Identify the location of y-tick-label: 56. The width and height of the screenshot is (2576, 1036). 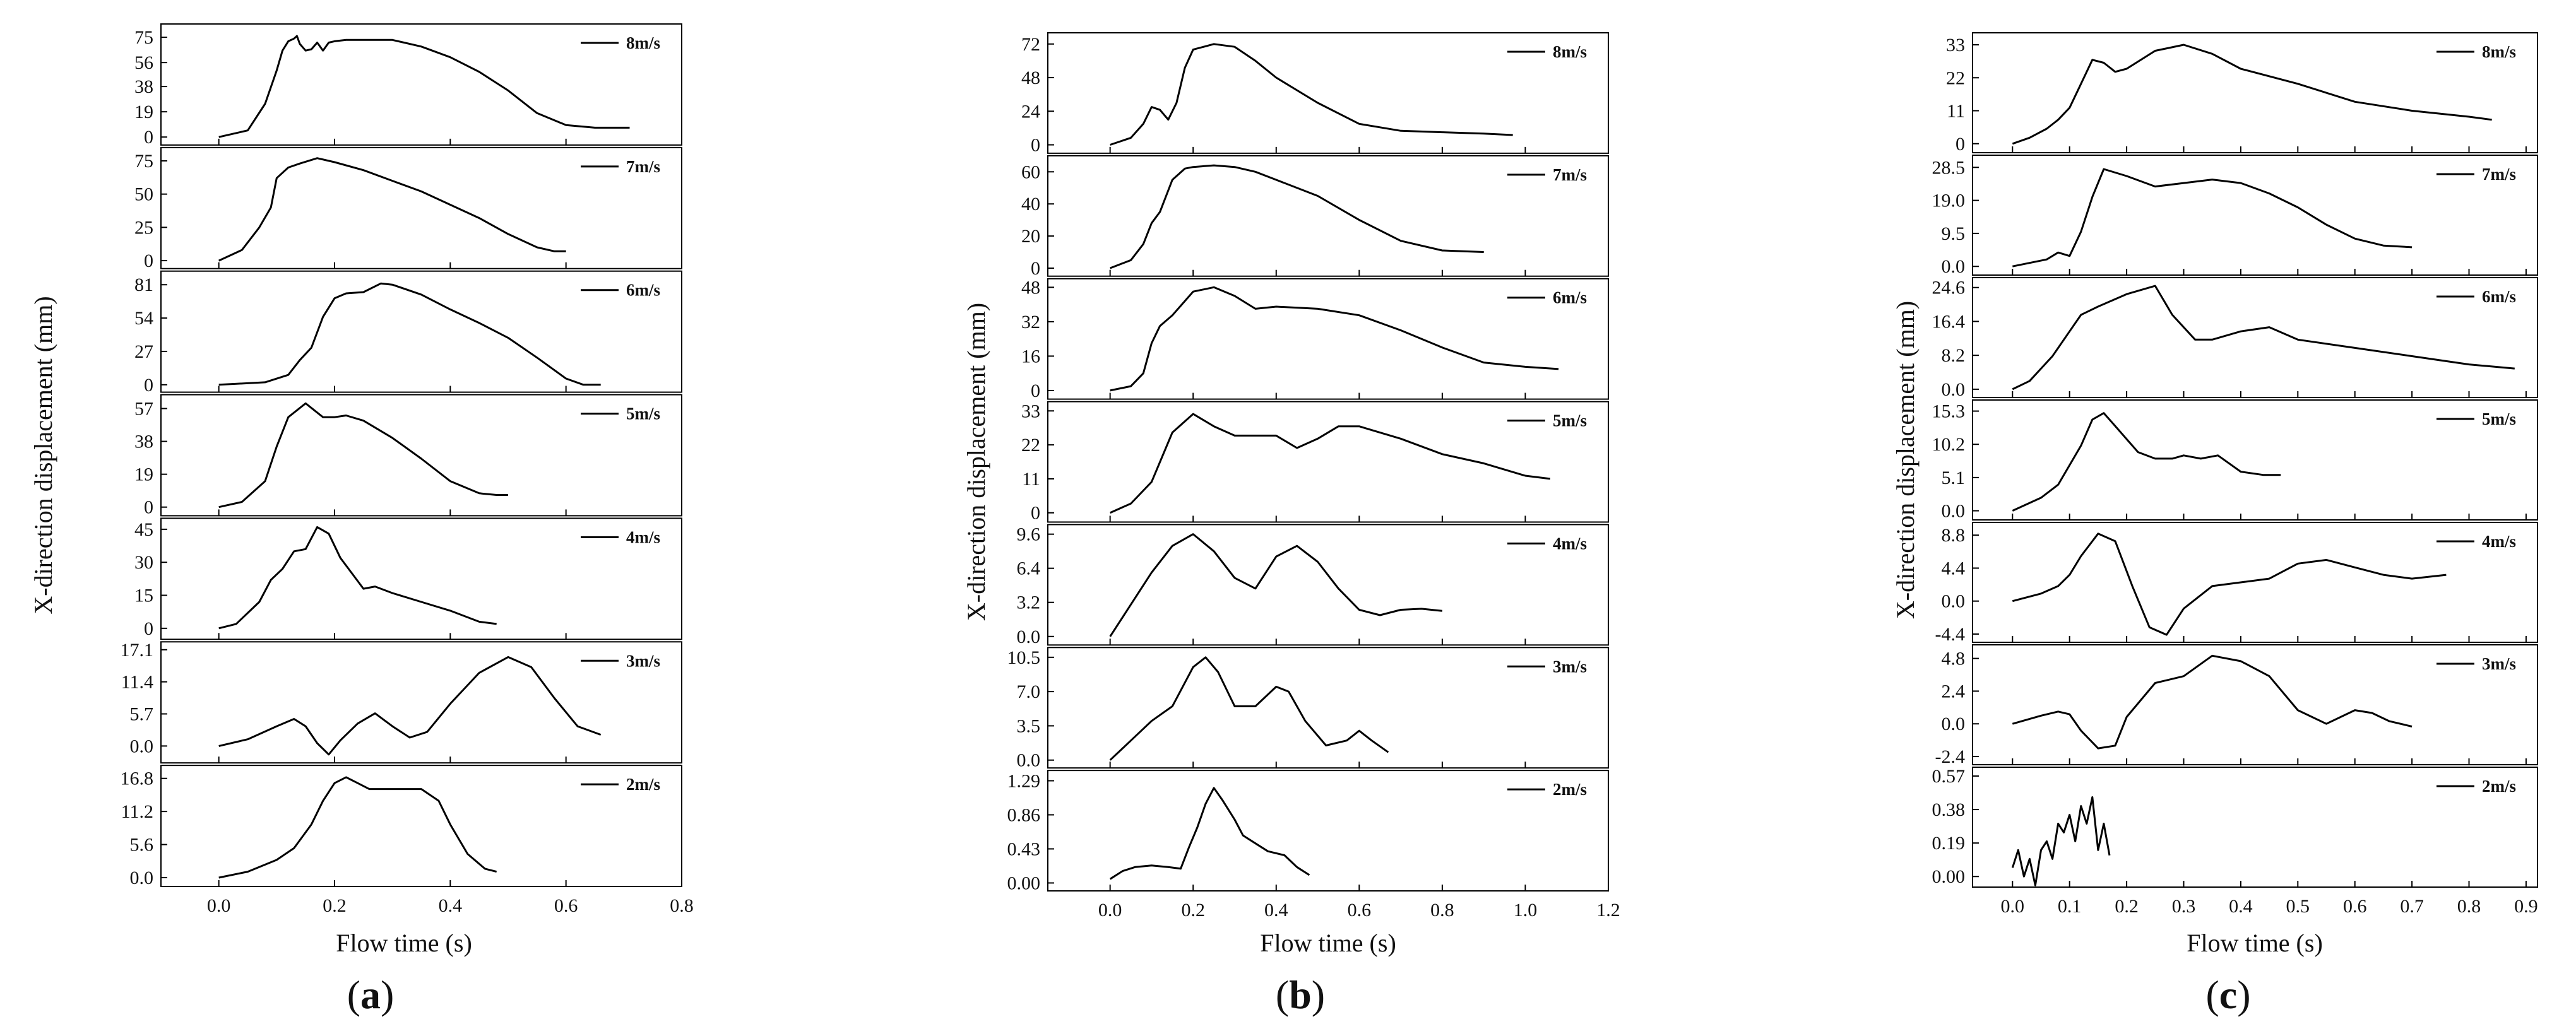
(143, 63).